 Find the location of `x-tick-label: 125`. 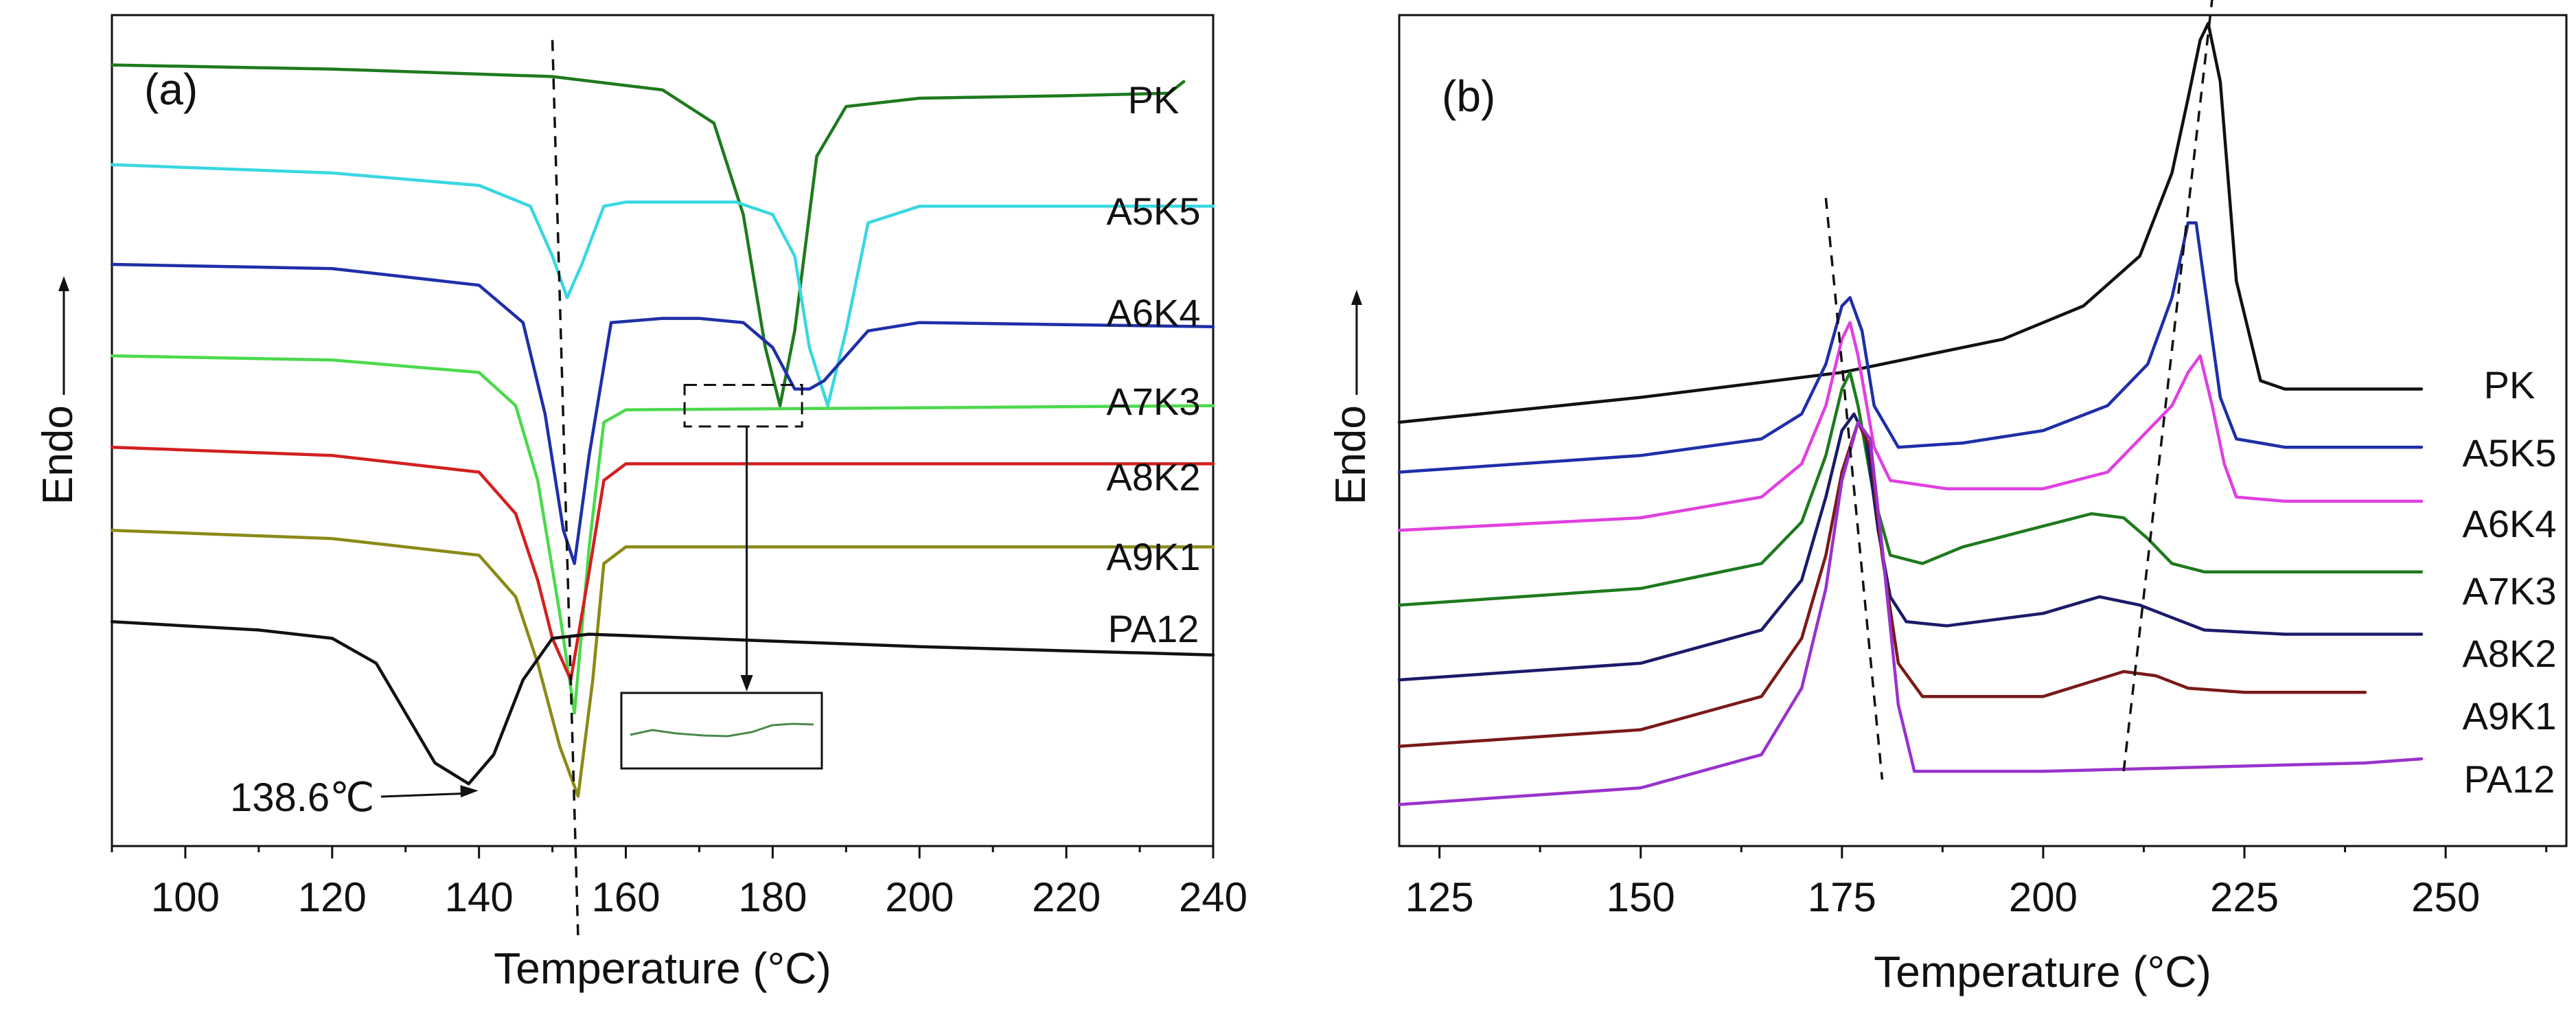

x-tick-label: 125 is located at coordinates (1439, 897).